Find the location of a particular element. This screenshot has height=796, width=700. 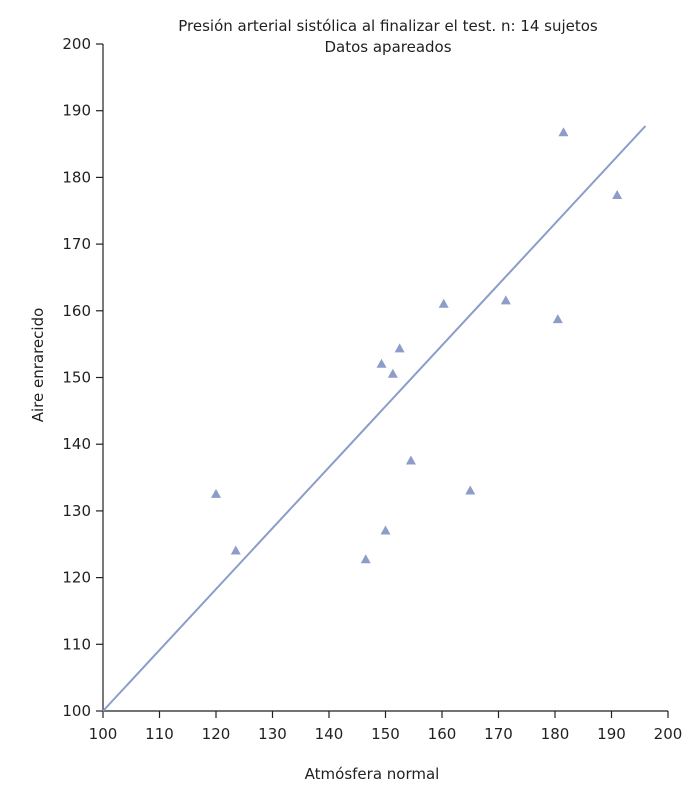

chart-subtitle: Datos apareados is located at coordinates (387, 47).